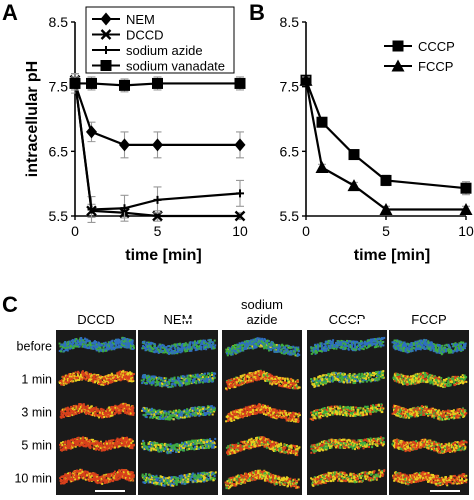 The height and width of the screenshot is (500, 474). Describe the element at coordinates (435, 66) in the screenshot. I see `legend-label: FCCP` at that location.